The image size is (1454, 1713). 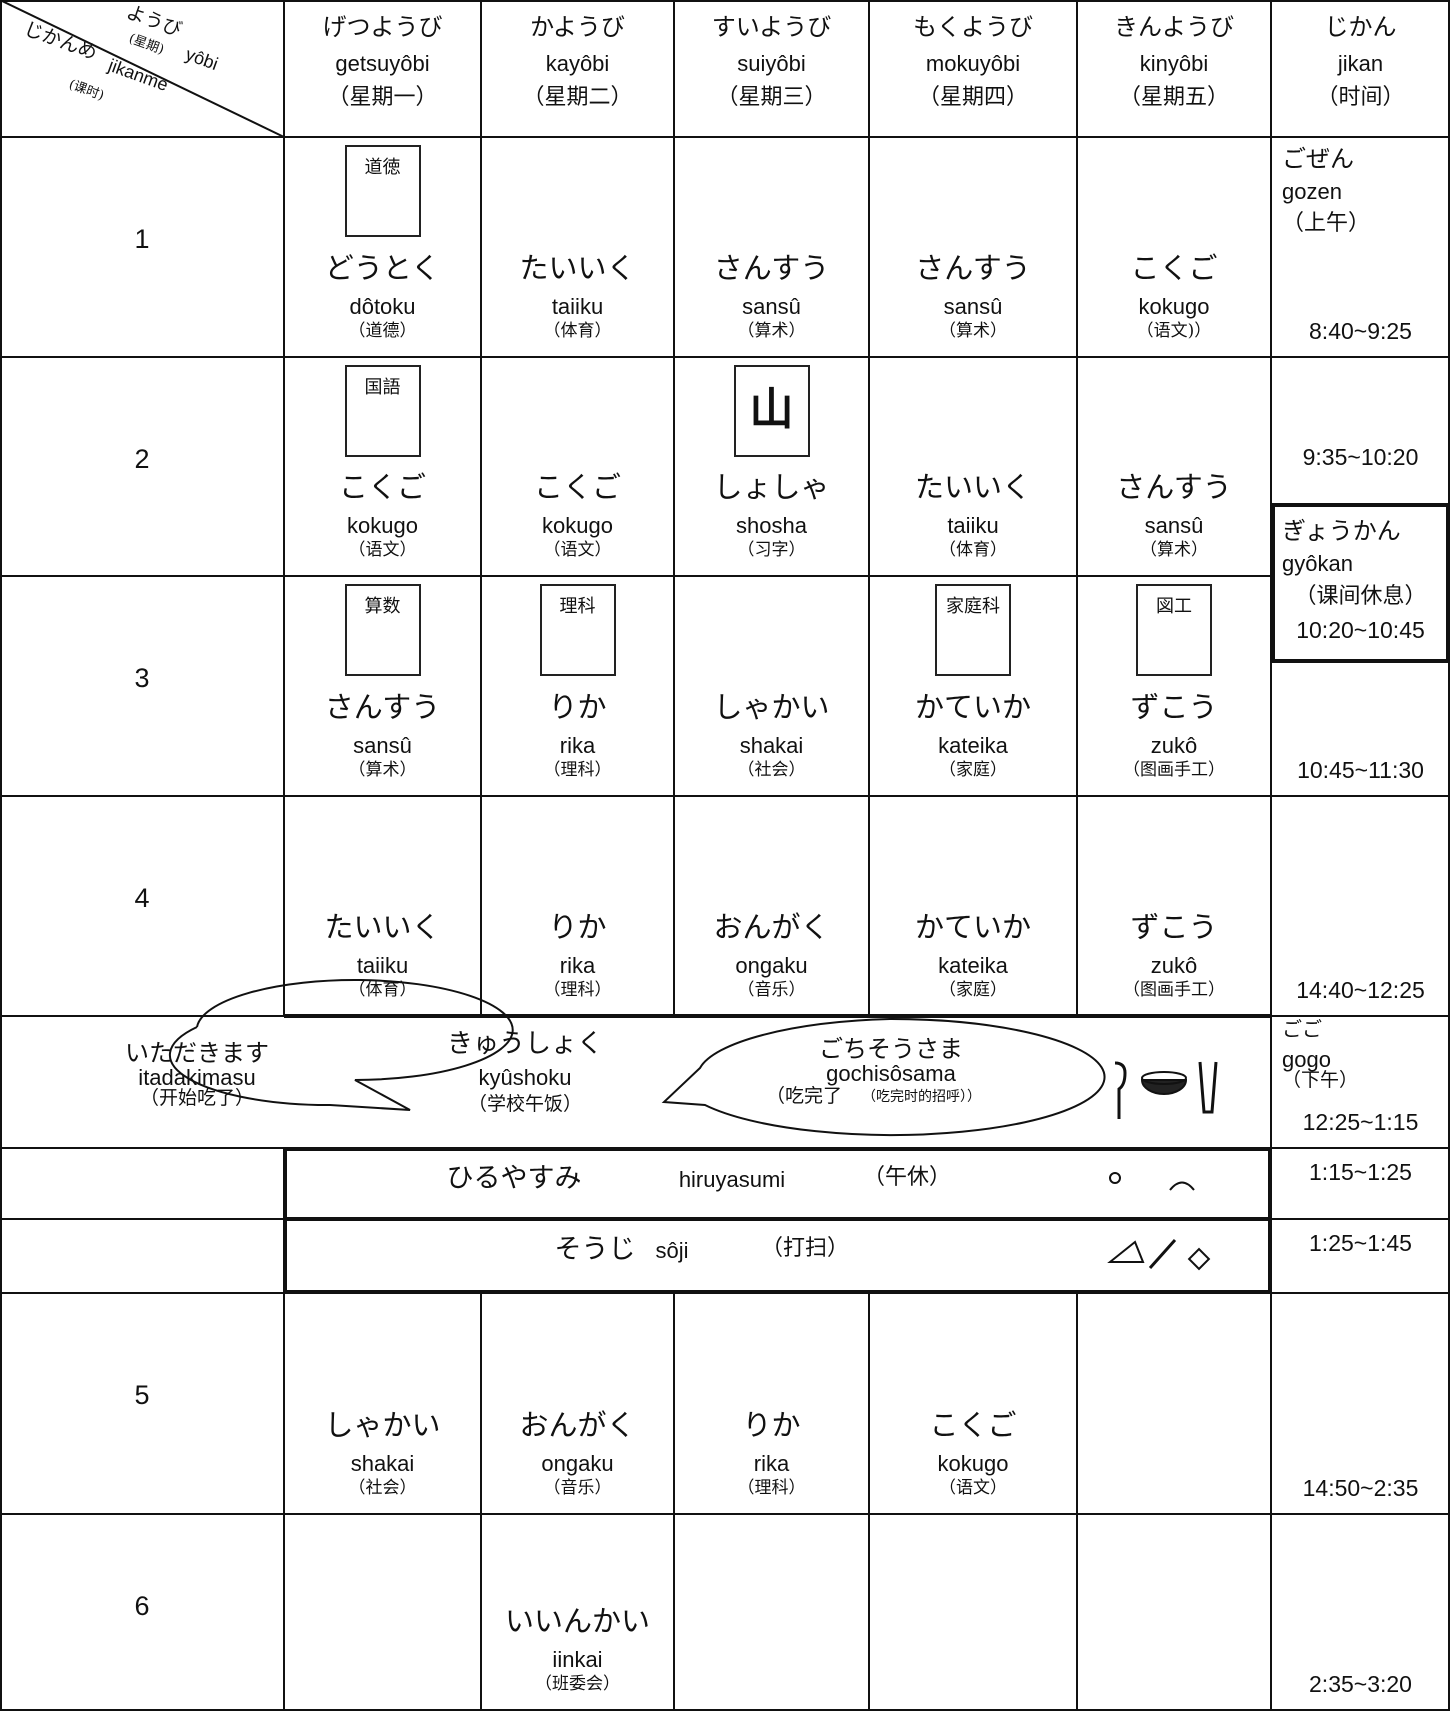 I want to click on gogo-zh: （下午）, so click(x=1320, y=1080).